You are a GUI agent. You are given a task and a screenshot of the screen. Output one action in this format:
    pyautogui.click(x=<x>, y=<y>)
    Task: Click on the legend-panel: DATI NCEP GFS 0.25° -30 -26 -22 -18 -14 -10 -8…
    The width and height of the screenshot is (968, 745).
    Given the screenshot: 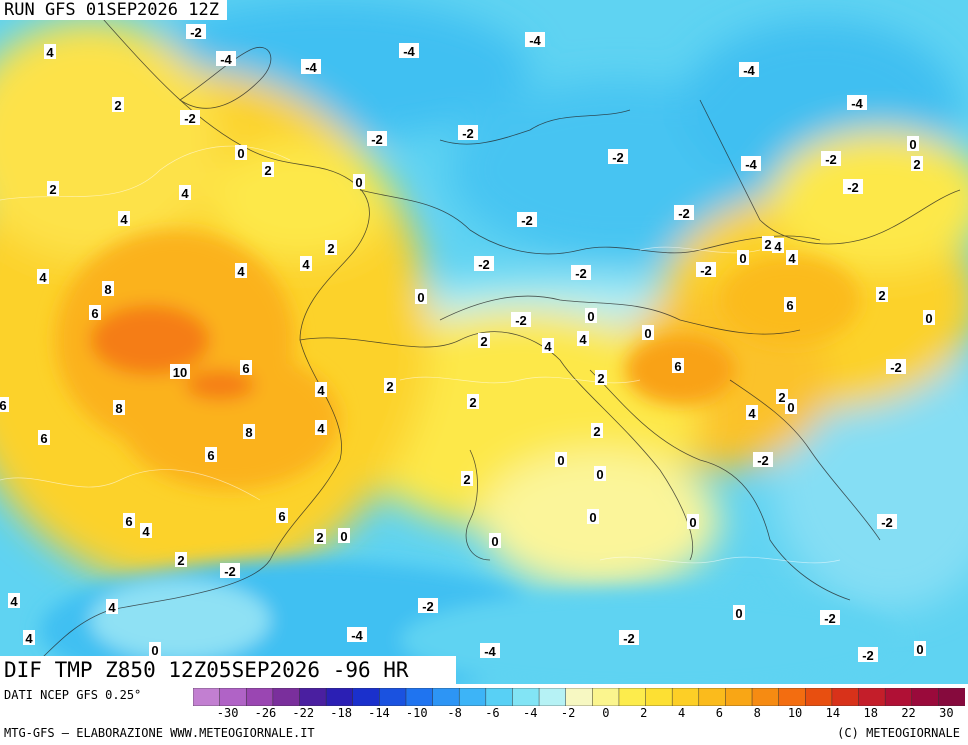 What is the action you would take?
    pyautogui.click(x=484, y=714)
    